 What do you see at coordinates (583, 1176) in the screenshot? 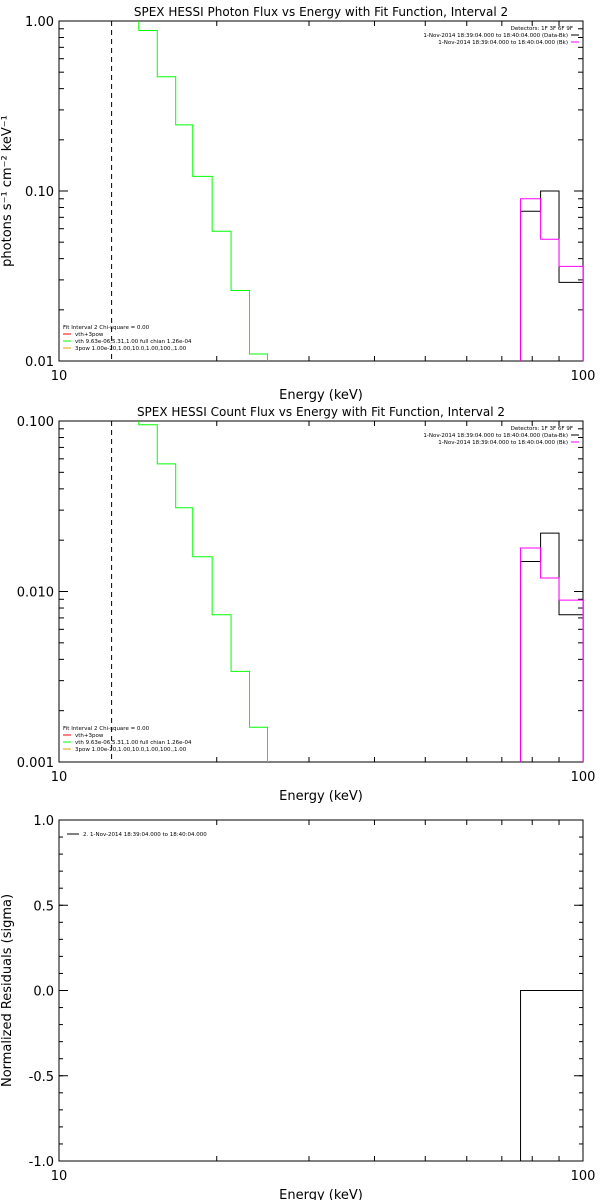
I see `resid-x-tick-label: 100` at bounding box center [583, 1176].